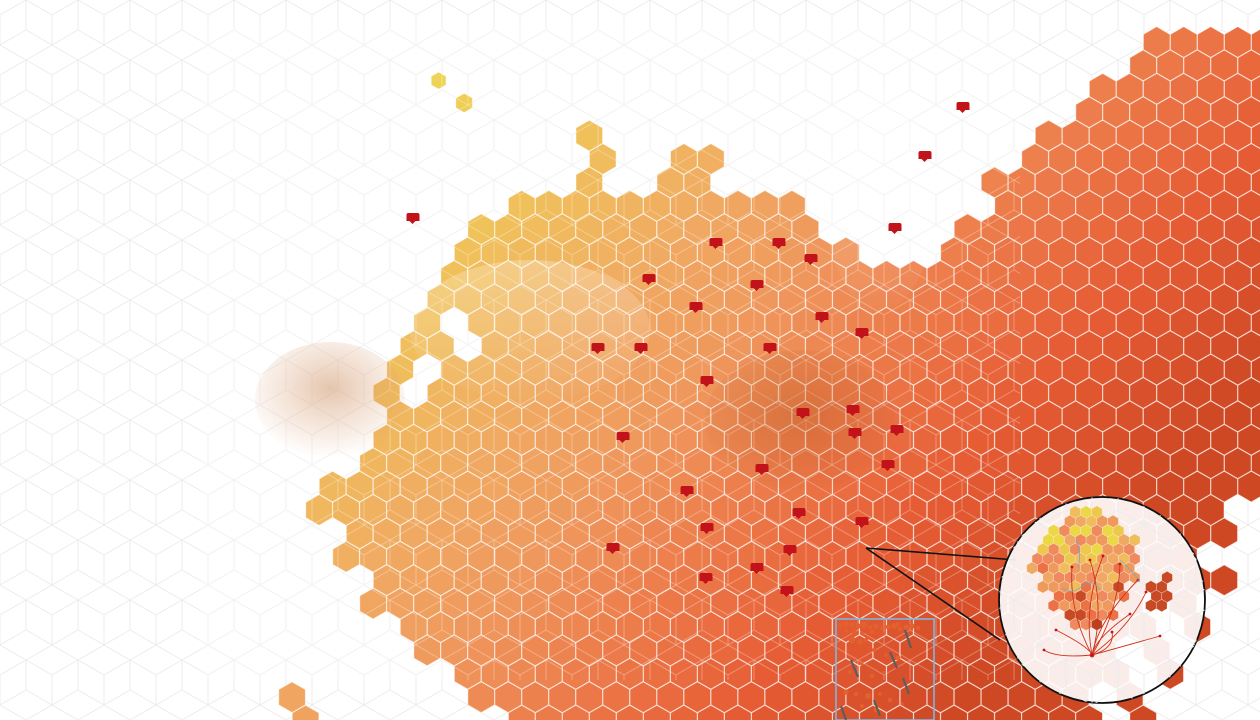 This screenshot has width=1260, height=720. I want to click on city-marker-zhengzhou, so click(770, 348).